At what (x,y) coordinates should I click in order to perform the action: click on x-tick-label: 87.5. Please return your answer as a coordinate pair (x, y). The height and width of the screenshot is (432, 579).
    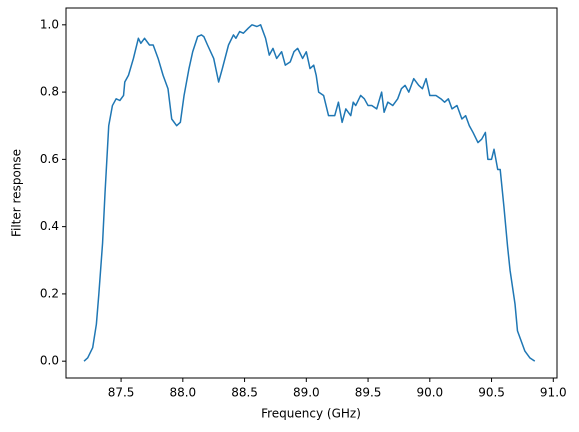
    Looking at the image, I should click on (121, 393).